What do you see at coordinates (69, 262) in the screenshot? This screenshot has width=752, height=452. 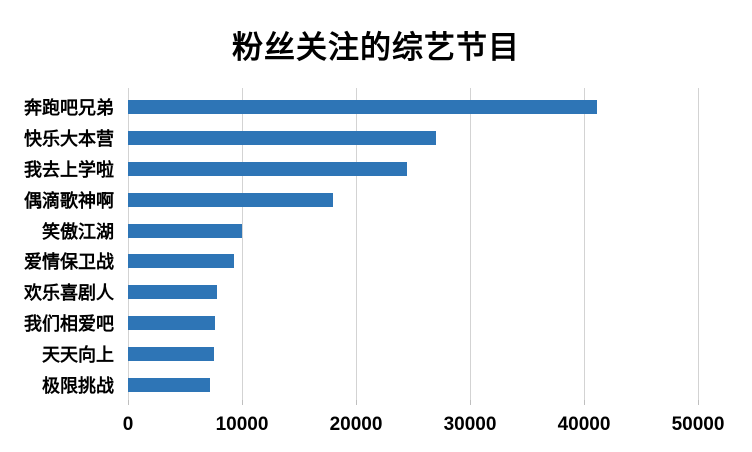 I see `category-label: 爱情保卫战` at bounding box center [69, 262].